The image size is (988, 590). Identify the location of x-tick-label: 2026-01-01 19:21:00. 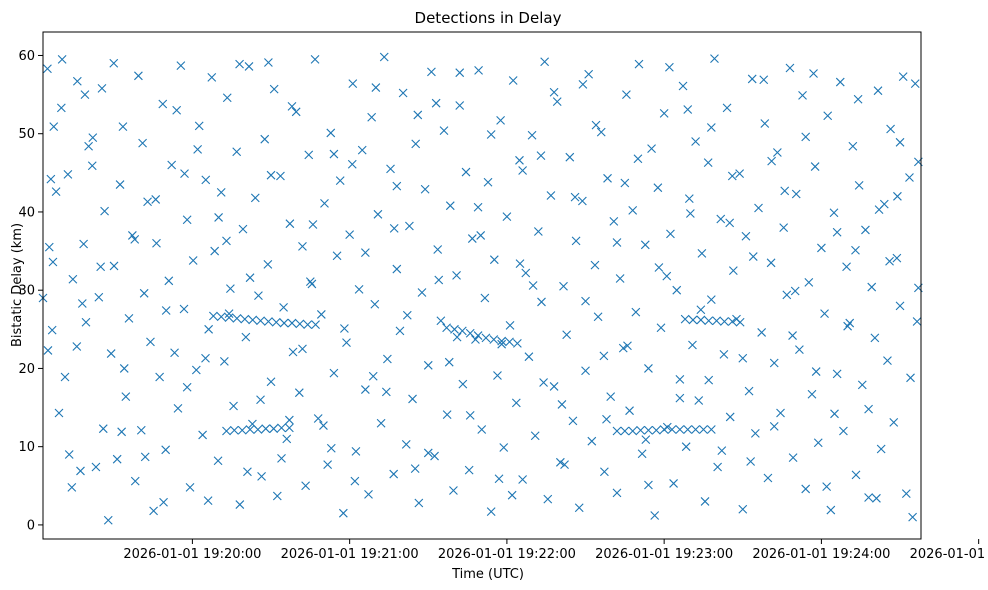
(350, 554).